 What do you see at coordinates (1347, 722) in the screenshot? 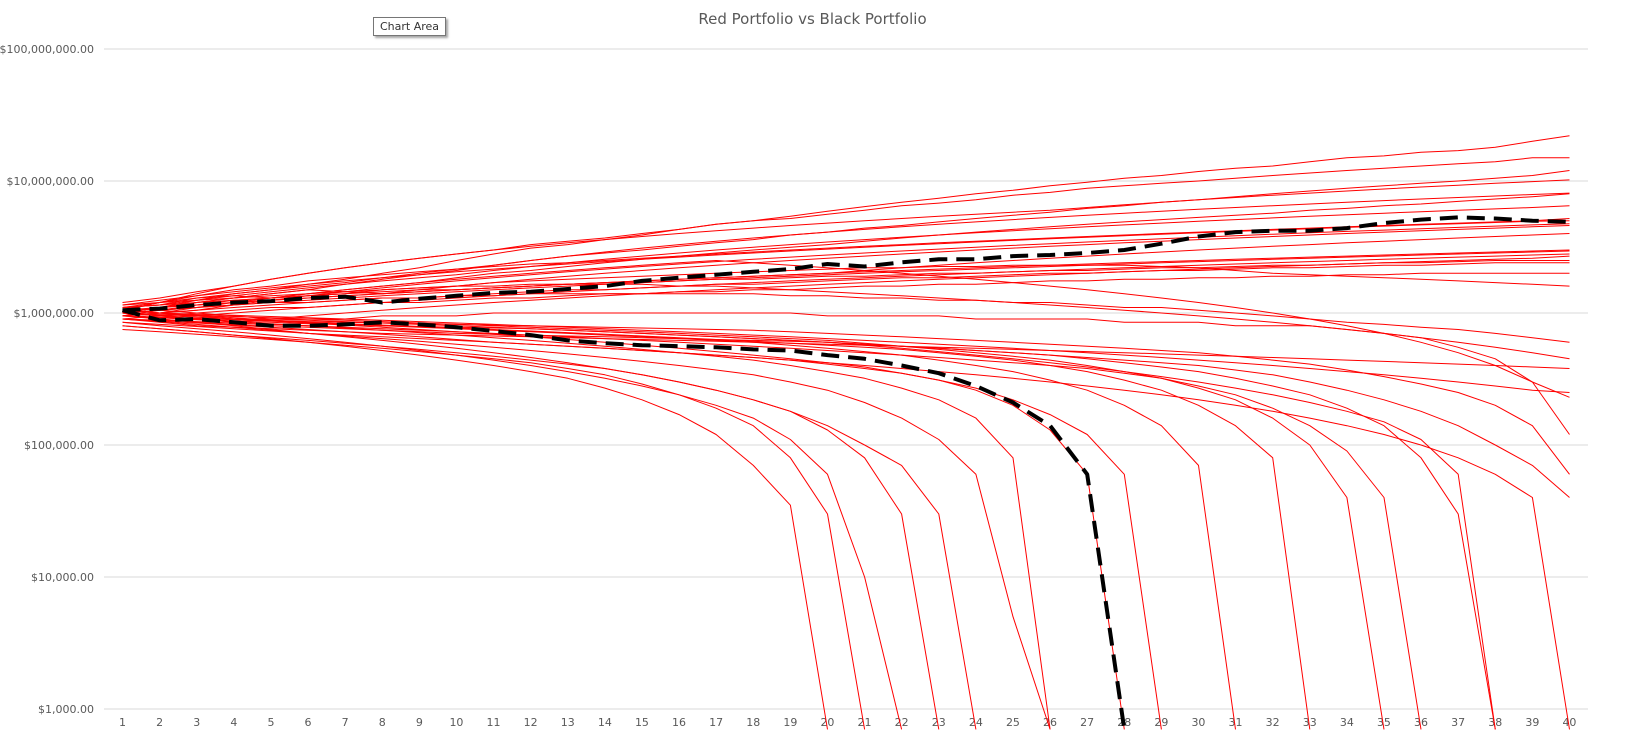
I see `x-tick-label: 34` at bounding box center [1347, 722].